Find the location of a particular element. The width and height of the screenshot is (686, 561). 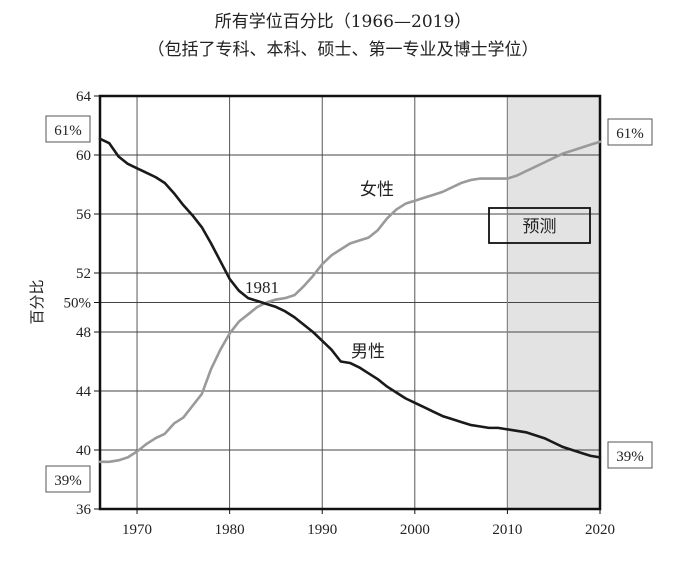

chart-subtitle: （包括了专科、本科、硕士、第一专业及博士学位） is located at coordinates (343, 50).